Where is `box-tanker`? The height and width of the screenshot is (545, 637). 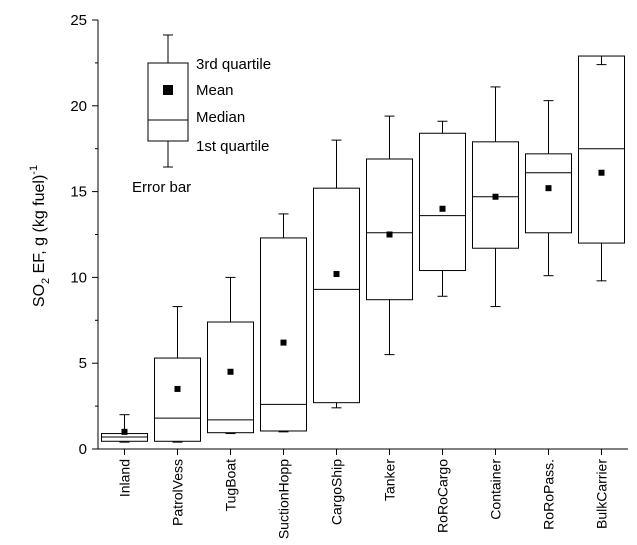
box-tanker is located at coordinates (389, 229).